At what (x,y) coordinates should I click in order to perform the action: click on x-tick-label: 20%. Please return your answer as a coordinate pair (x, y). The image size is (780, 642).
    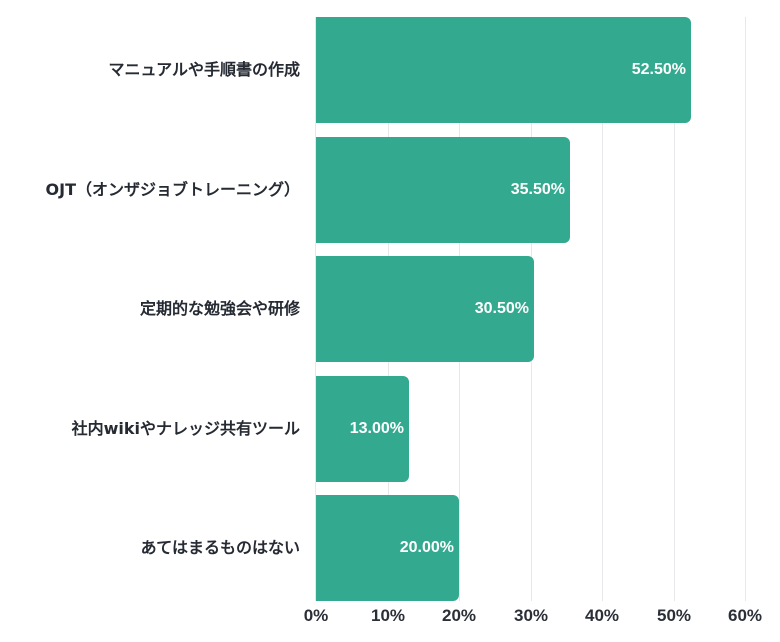
    Looking at the image, I should click on (459, 615).